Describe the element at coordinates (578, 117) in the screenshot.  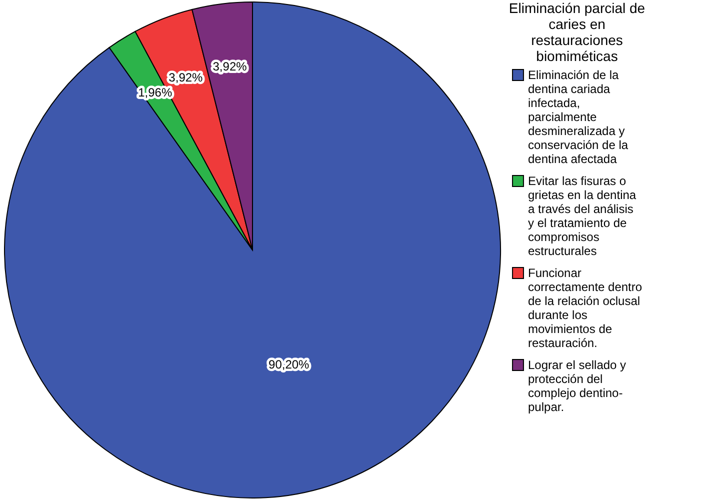
I see `legend-label: Eliminación de la dentina cariada infectada, parcialmente desmineralizada y conservación de la dentina afectada` at that location.